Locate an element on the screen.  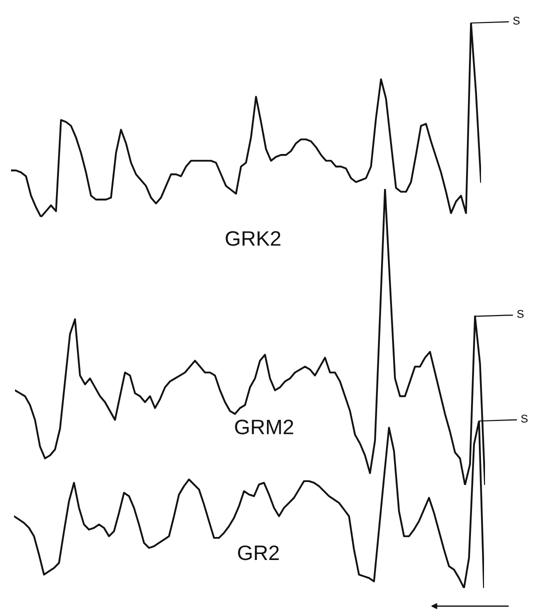
series-label: GRK2 is located at coordinates (253, 238).